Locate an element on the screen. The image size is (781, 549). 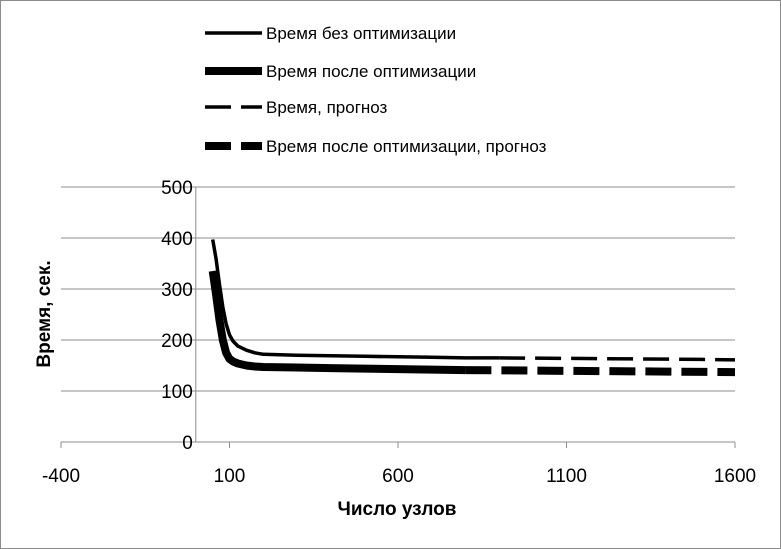
legend-label: Время после оптимизации is located at coordinates (371, 71).